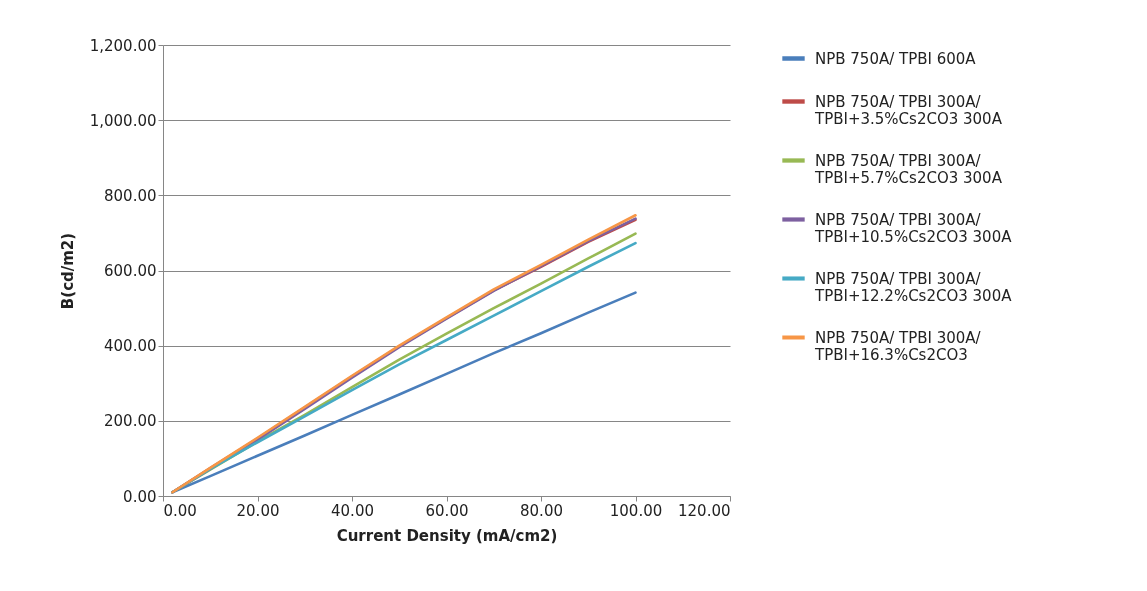 This screenshot has width=1147, height=591. Describe the element at coordinates (130, 271) in the screenshot. I see `y-tick-label: 600.00` at that location.